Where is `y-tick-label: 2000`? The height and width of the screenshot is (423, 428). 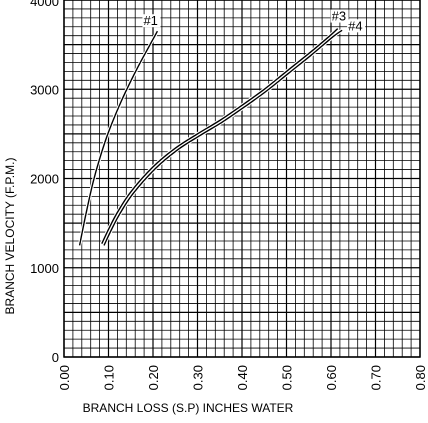 y-tick-label: 2000 is located at coordinates (44, 179).